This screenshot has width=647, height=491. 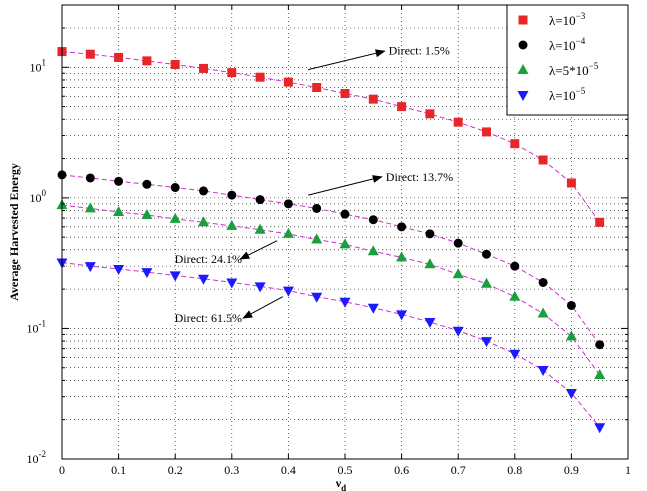 What do you see at coordinates (288, 470) in the screenshot?
I see `x-tick-label: 0.4` at bounding box center [288, 470].